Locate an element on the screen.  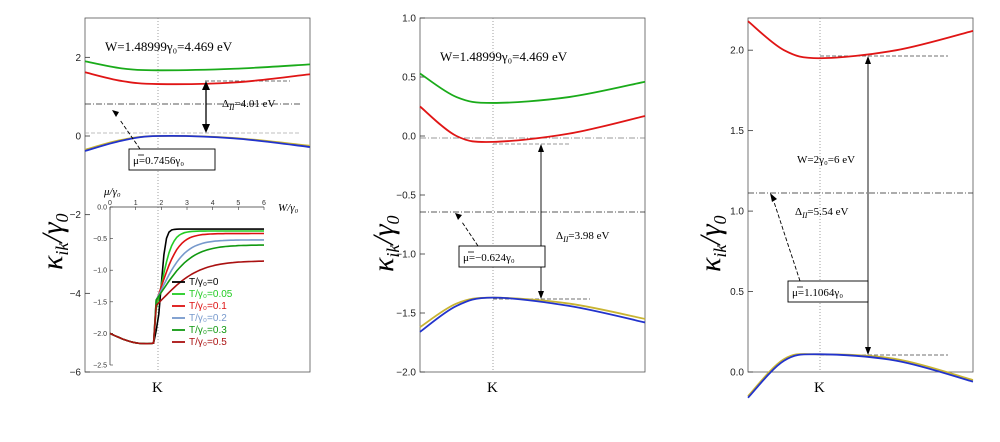
panel-3-mu-box is located at coordinates (828, 291).